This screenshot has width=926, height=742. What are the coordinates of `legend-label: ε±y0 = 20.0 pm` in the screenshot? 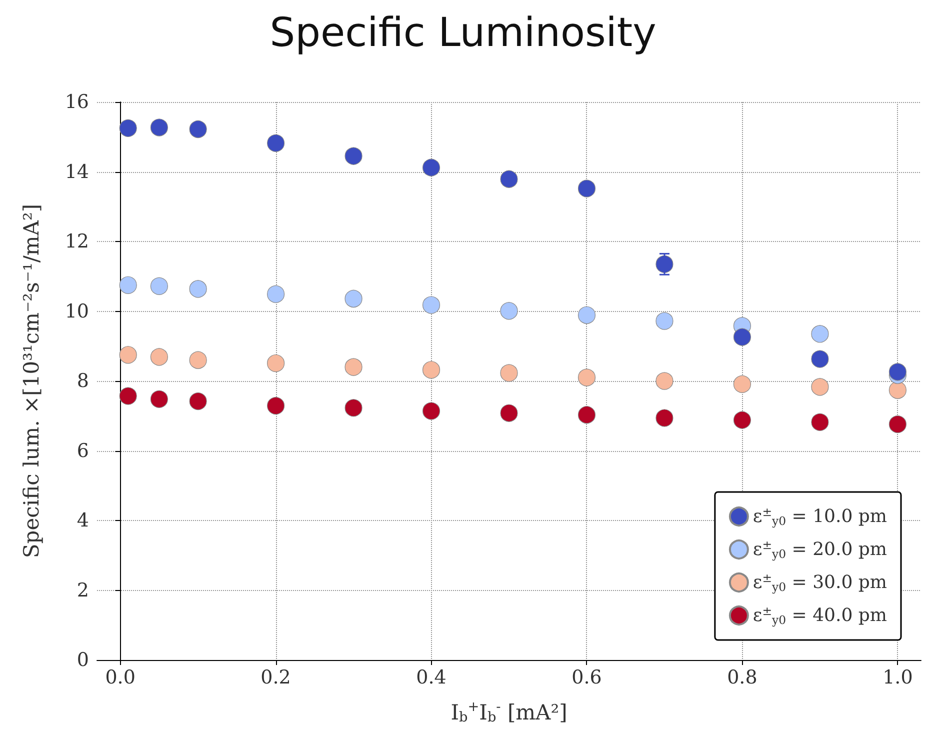 It's located at (820, 549).